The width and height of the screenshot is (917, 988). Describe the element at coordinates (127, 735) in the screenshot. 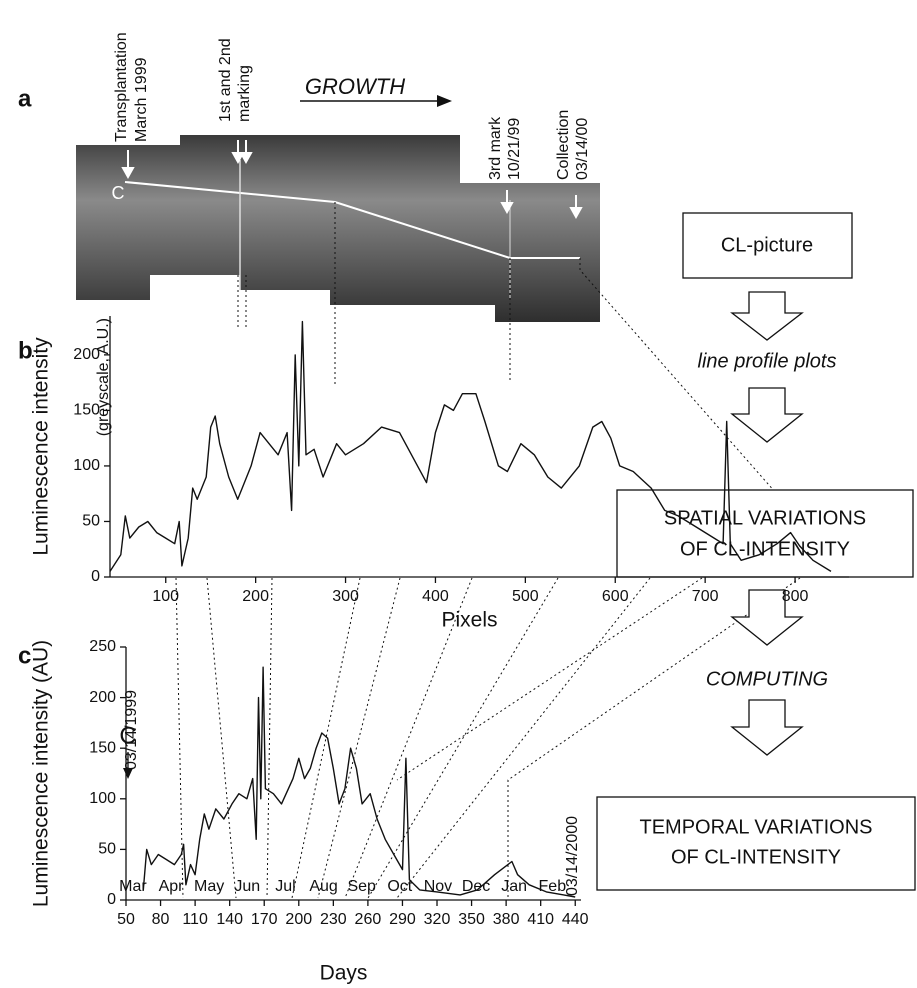

I see `start-marker: C` at that location.